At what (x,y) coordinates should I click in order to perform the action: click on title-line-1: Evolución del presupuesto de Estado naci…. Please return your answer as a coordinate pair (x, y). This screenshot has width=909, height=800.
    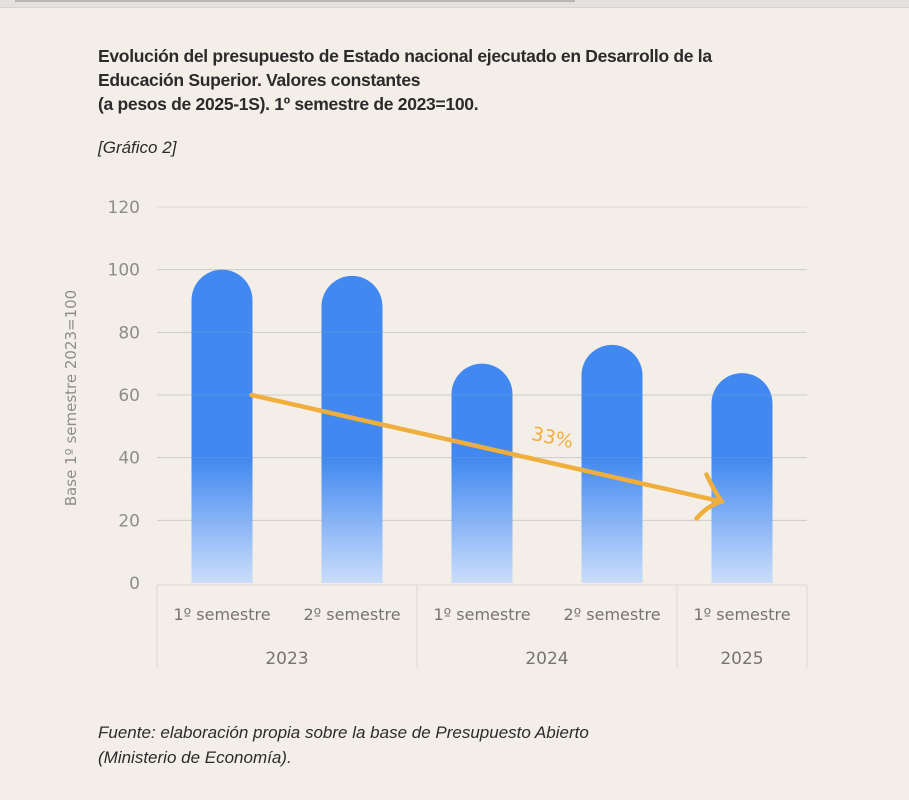
    Looking at the image, I should click on (405, 56).